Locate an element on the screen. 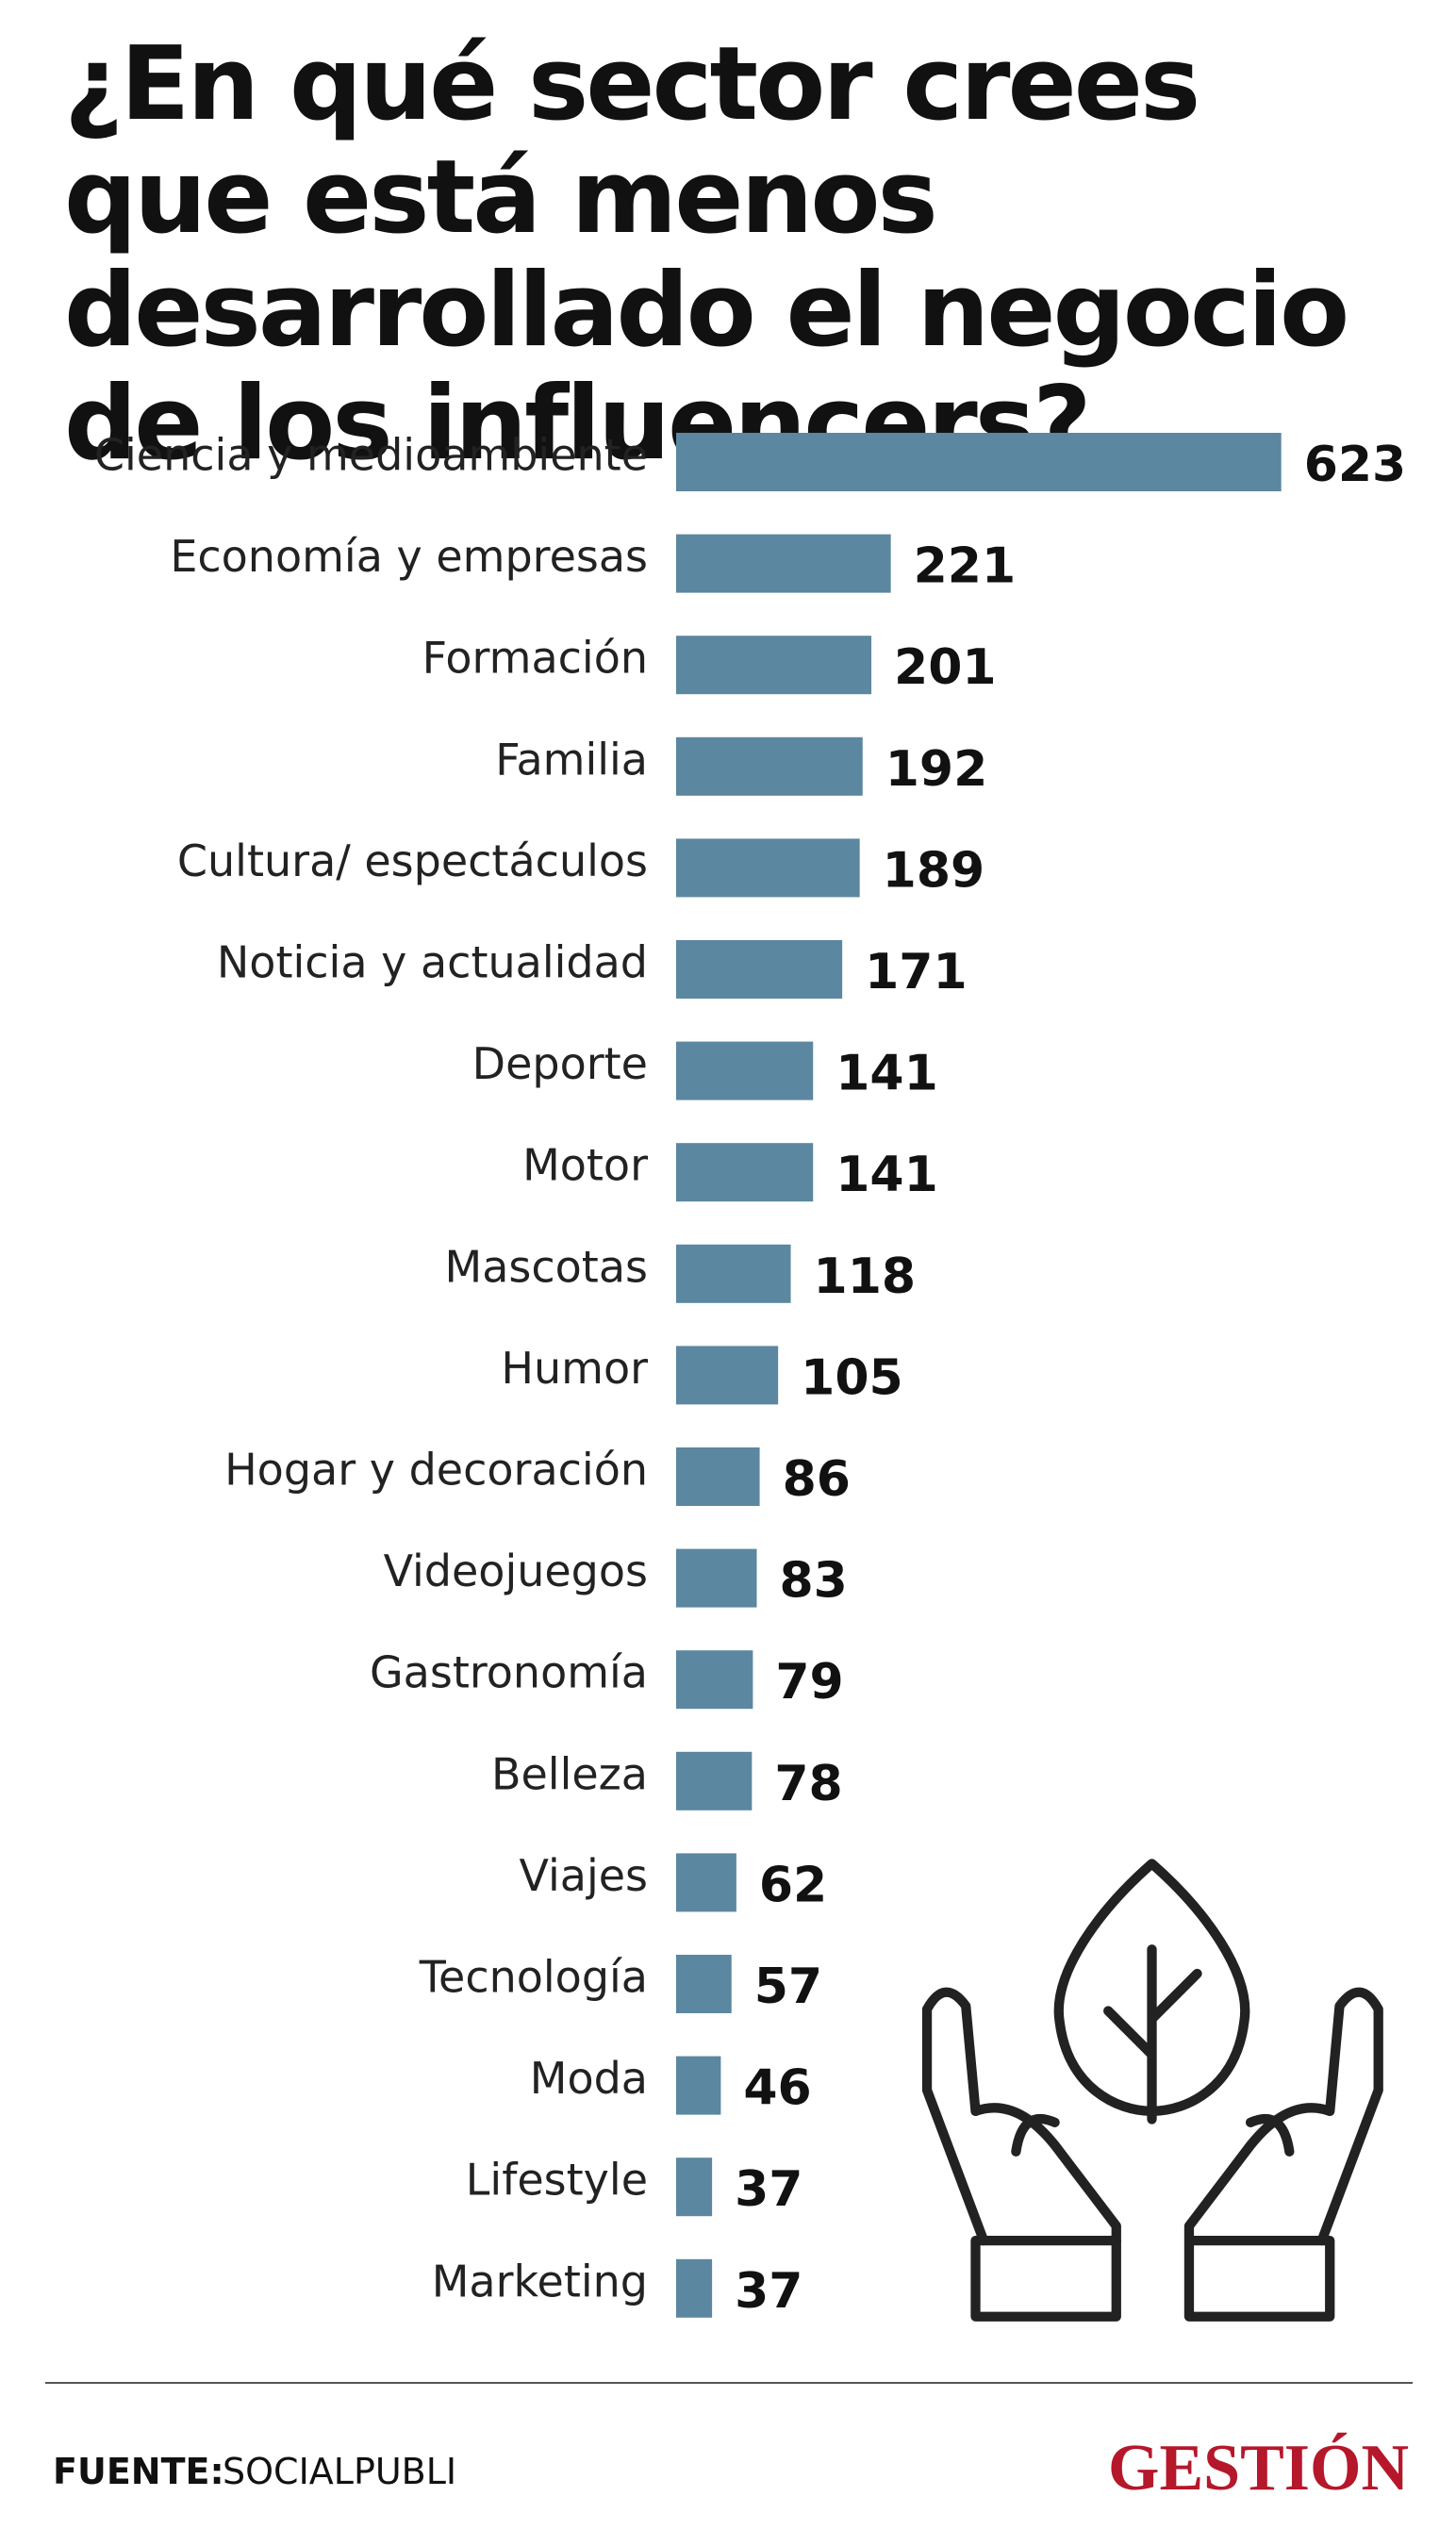 The height and width of the screenshot is (2546, 1456). value-label: 79 is located at coordinates (809, 1682).